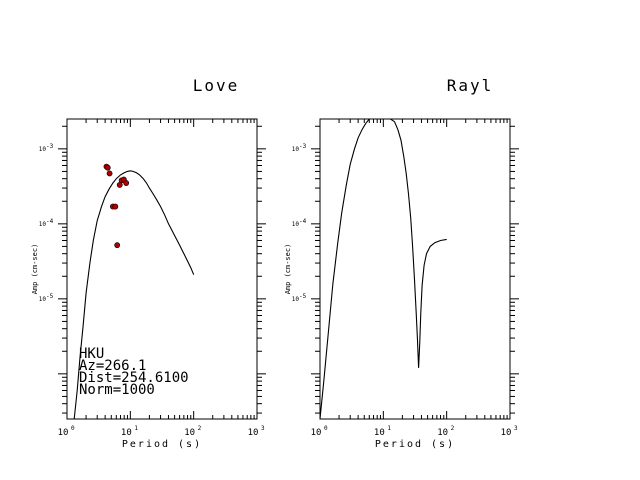 The width and height of the screenshot is (640, 480). Describe the element at coordinates (117, 390) in the screenshot. I see `annotation-line: Norm=1000` at that location.